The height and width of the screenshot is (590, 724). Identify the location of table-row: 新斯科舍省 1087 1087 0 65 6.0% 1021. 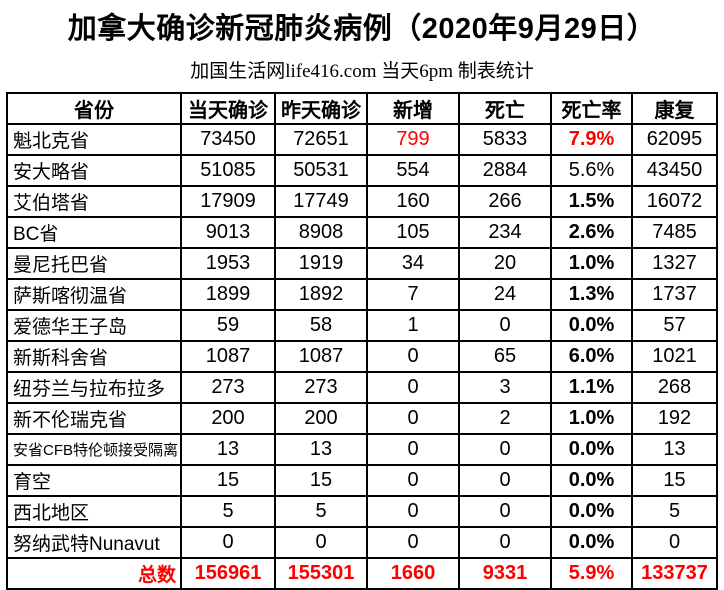
(362, 356).